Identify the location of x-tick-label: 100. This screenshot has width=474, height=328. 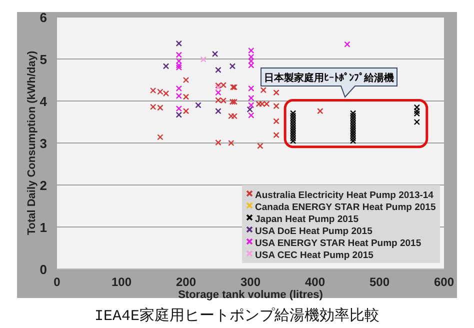
(121, 282).